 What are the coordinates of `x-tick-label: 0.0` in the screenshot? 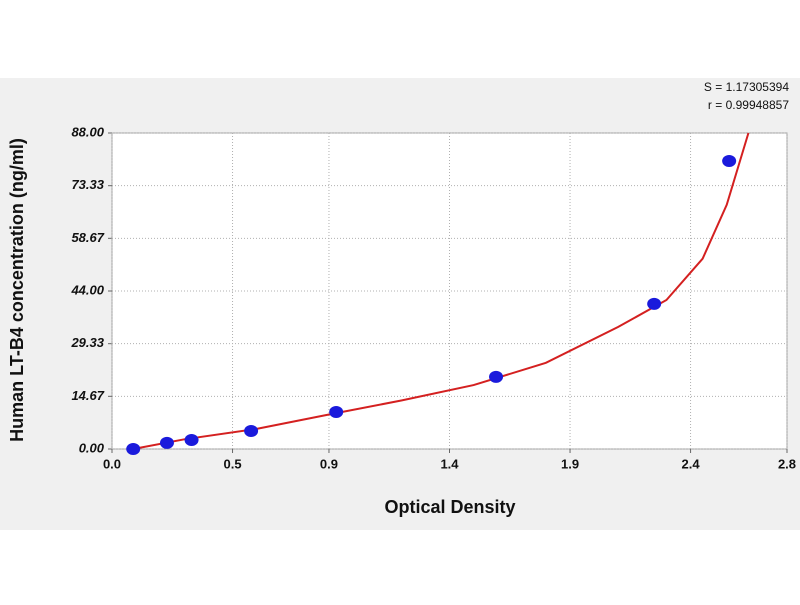 It's located at (112, 463).